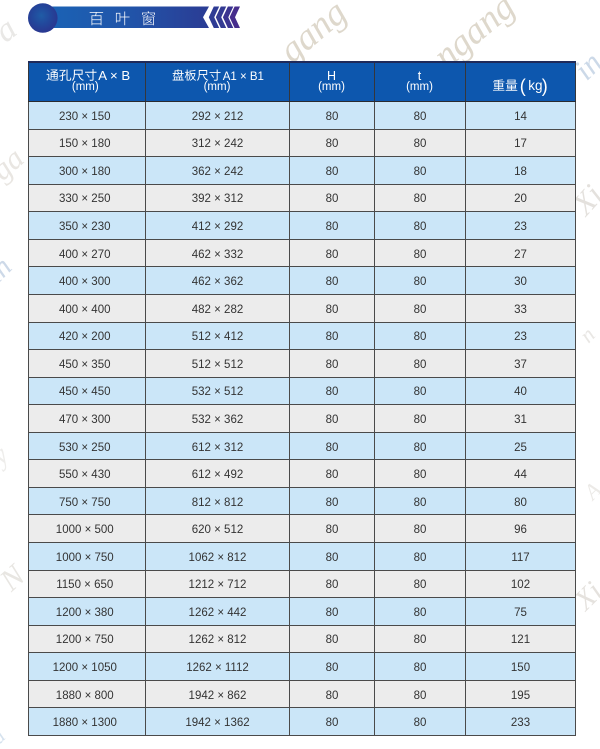 This screenshot has width=600, height=749. What do you see at coordinates (114, 75) in the screenshot?
I see `svg-text: A × B` at bounding box center [114, 75].